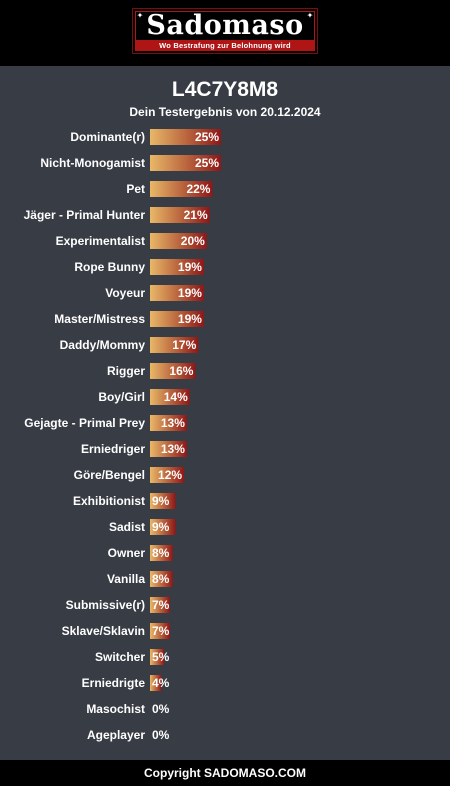 This screenshot has height=786, width=450. I want to click on category-label: Jäger - Primal Hunter, so click(85, 215).